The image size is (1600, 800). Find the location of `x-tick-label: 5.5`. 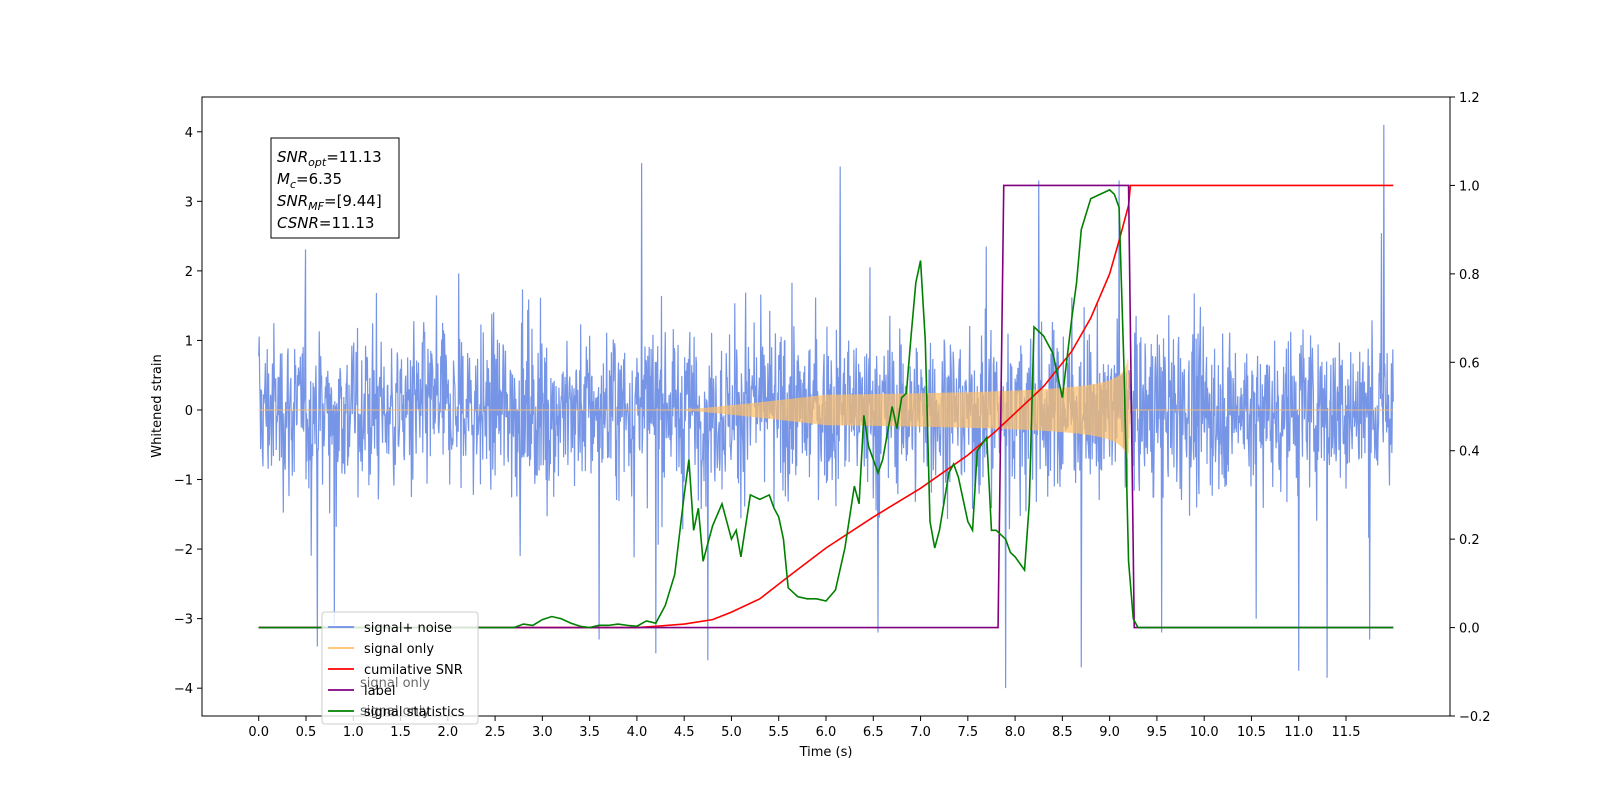

x-tick-label: 5.5 is located at coordinates (778, 732).